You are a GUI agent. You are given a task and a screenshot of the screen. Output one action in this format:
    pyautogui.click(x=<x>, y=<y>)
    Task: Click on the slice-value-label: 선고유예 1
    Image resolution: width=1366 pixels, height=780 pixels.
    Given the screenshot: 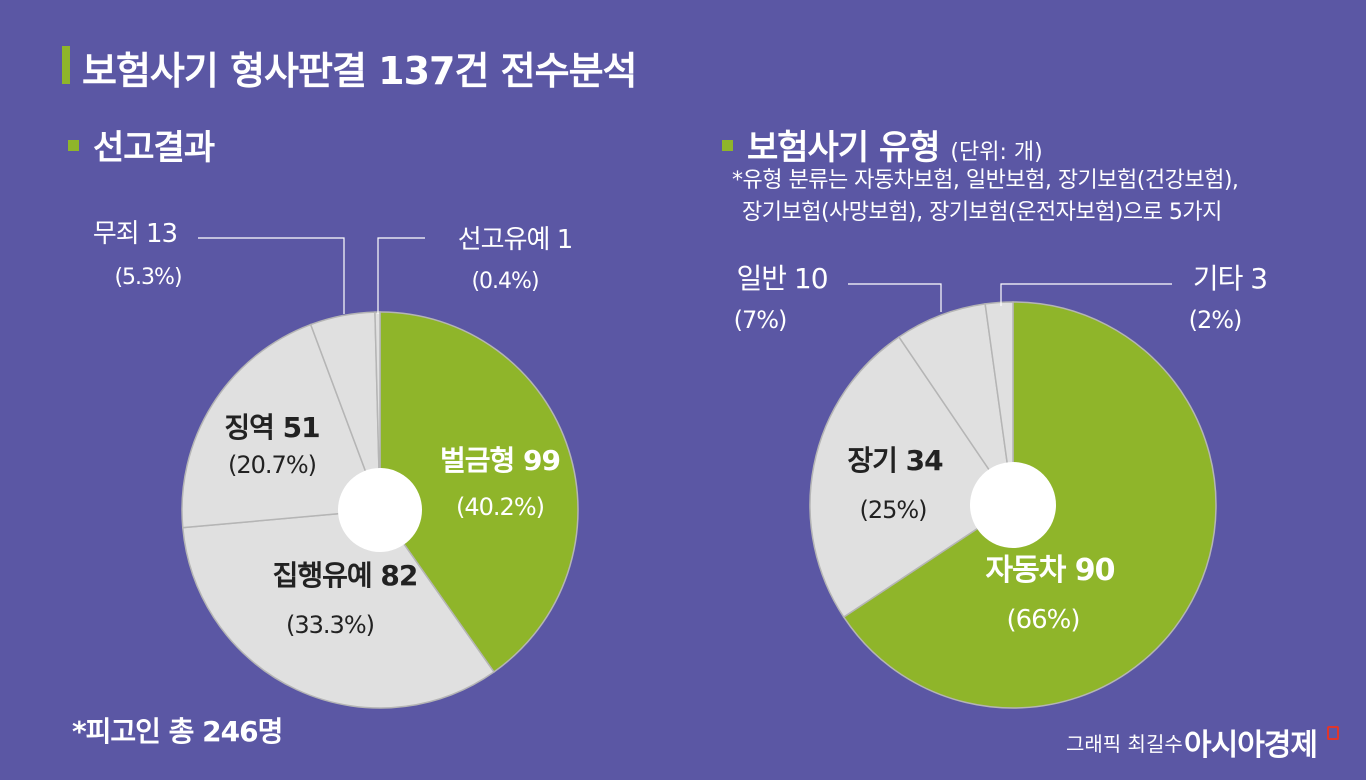 What is the action you would take?
    pyautogui.click(x=515, y=240)
    